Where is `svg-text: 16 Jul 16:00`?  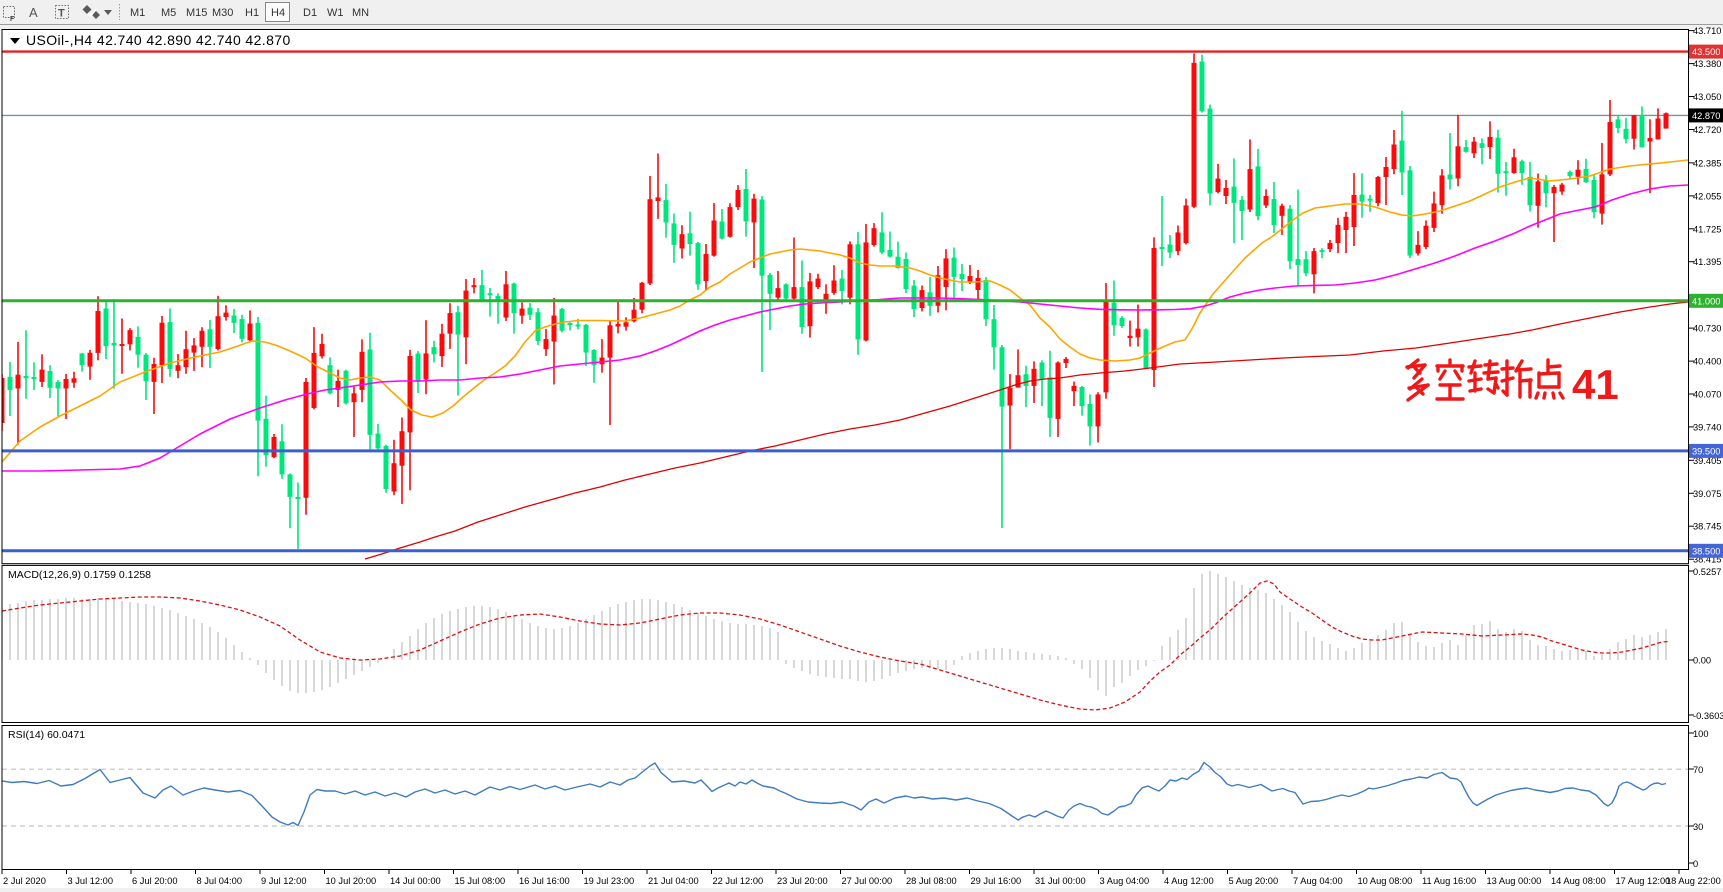
svg-text: 16 Jul 16:00 is located at coordinates (544, 881).